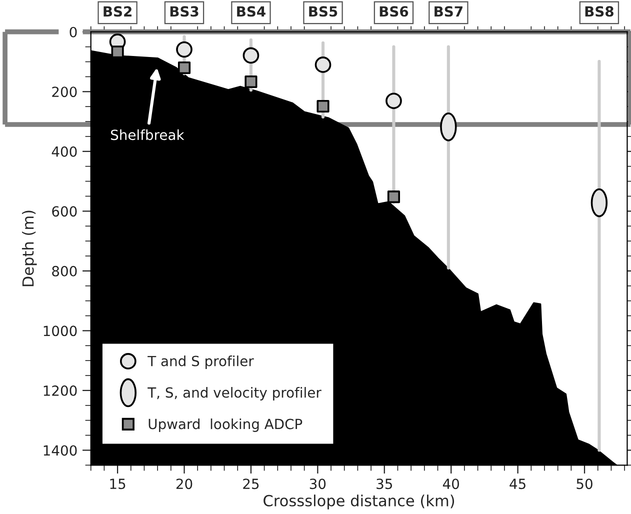 This screenshot has width=631, height=514. What do you see at coordinates (64, 211) in the screenshot?
I see `y-tick-label: 600` at bounding box center [64, 211].